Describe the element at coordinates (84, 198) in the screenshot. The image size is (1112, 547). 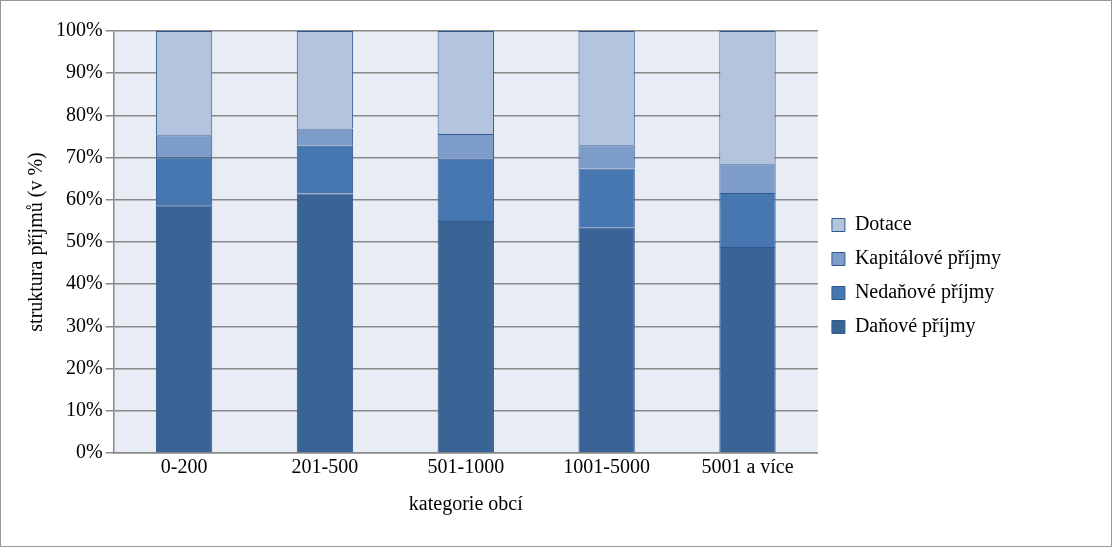
I see `y-tick-label: 60%` at that location.